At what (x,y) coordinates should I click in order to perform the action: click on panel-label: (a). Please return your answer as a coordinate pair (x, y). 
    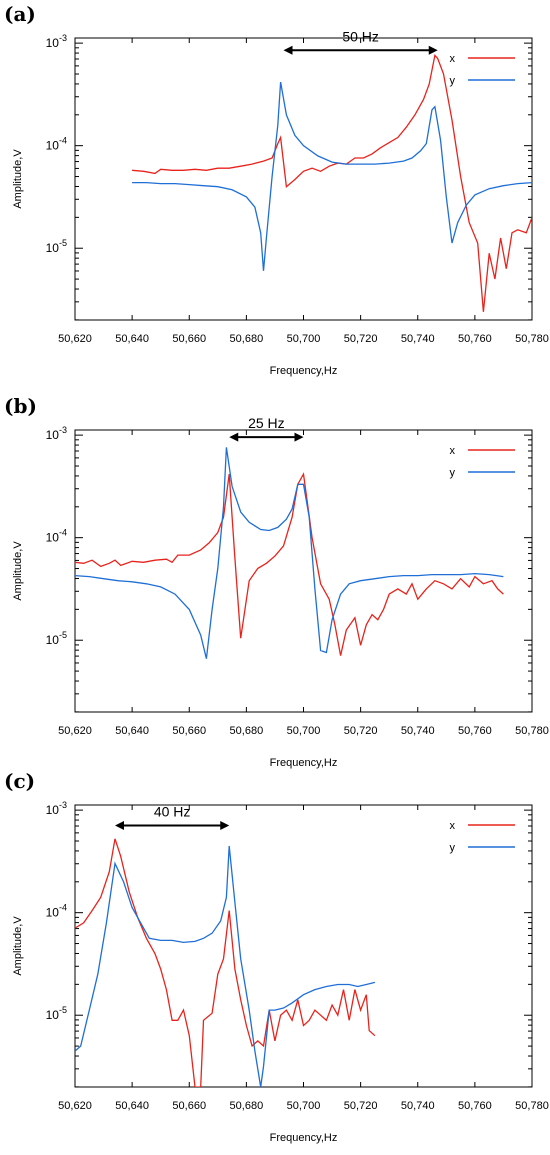
    Looking at the image, I should click on (20, 14).